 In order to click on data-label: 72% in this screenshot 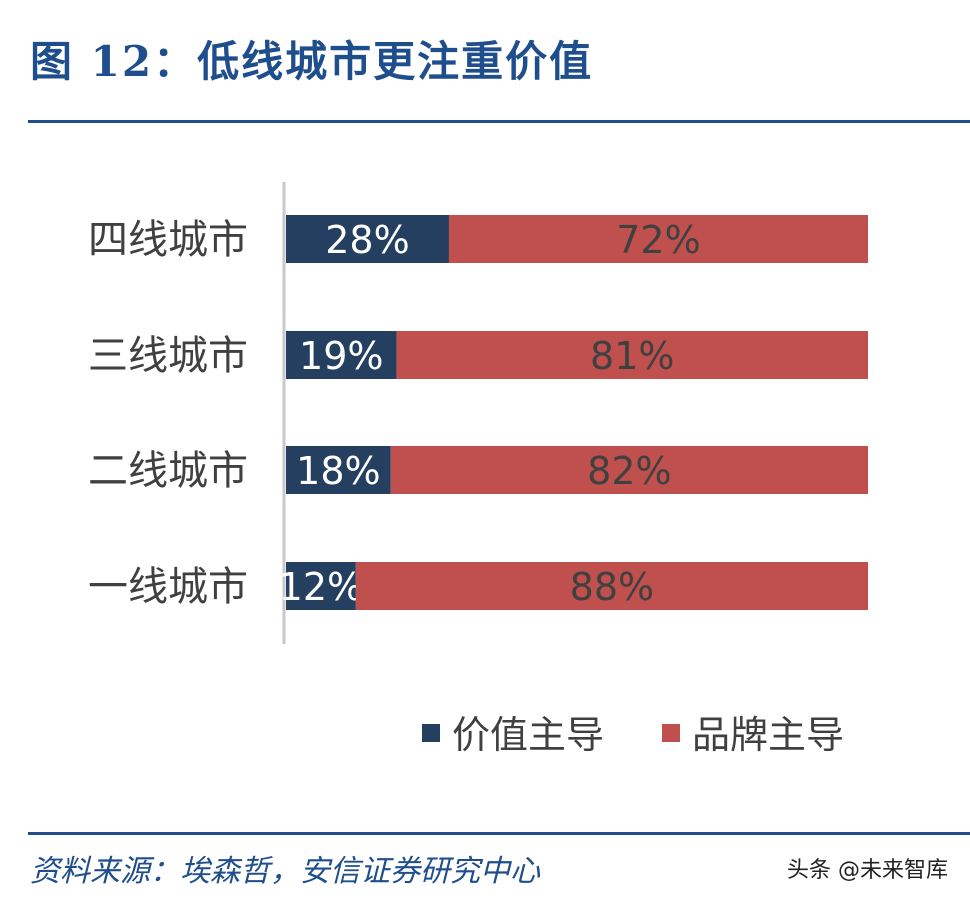, I will do `click(658, 240)`.